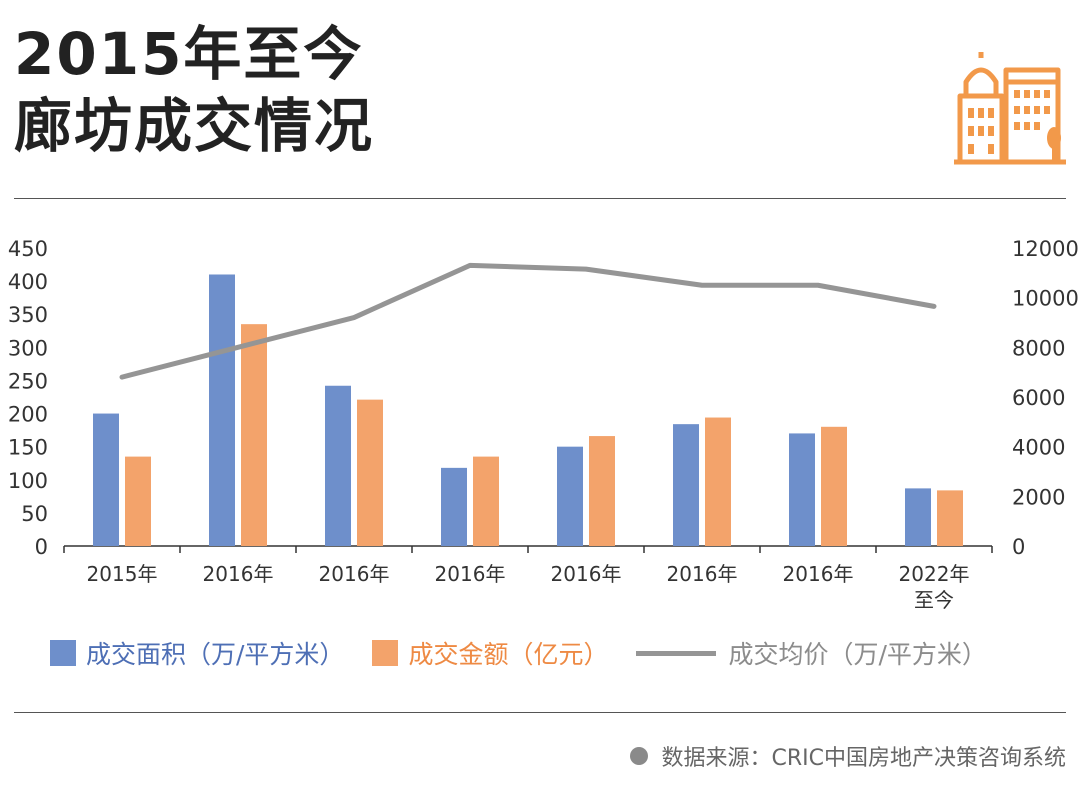  What do you see at coordinates (638, 756) in the screenshot?
I see `bullet-icon` at bounding box center [638, 756].